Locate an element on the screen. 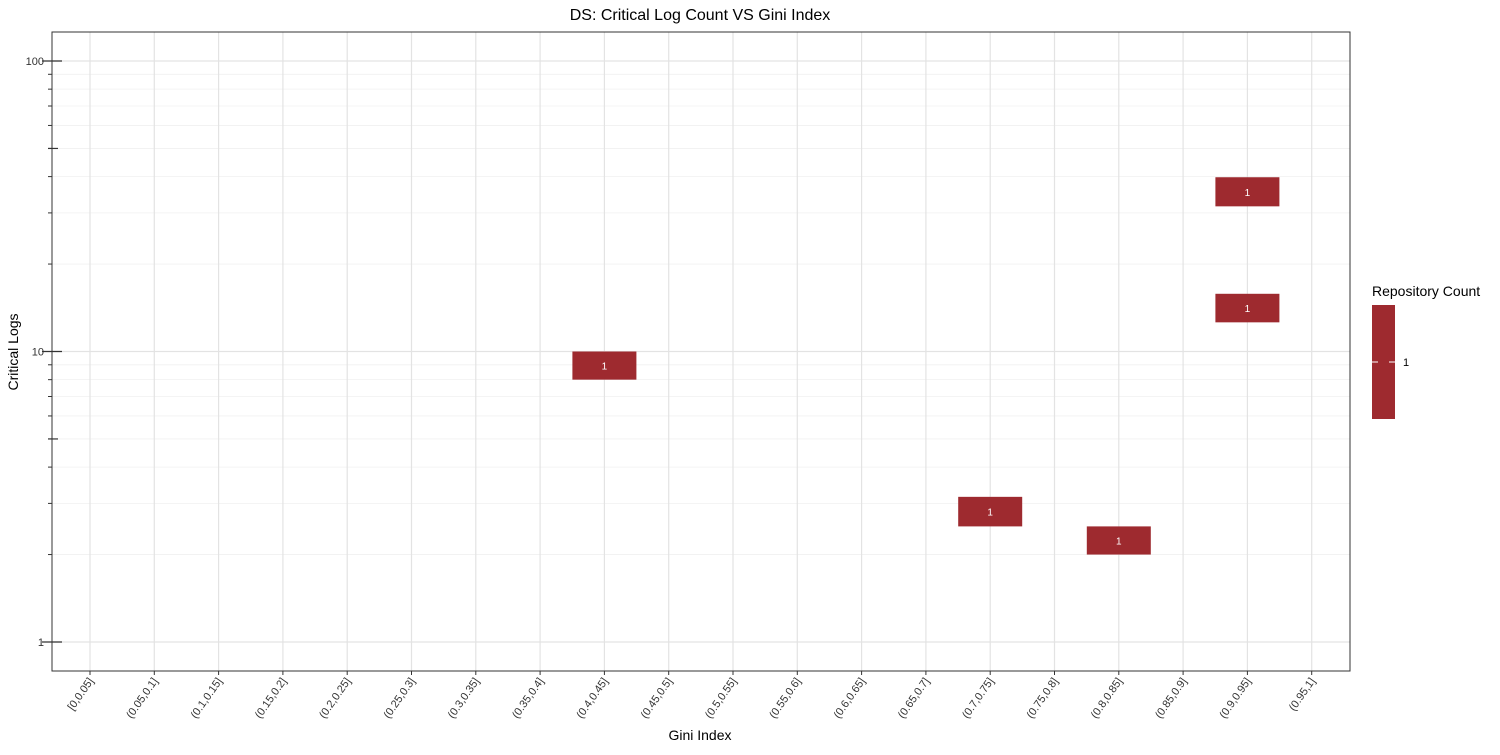  x-tick-label: (0.2,0.25] is located at coordinates (335, 698).